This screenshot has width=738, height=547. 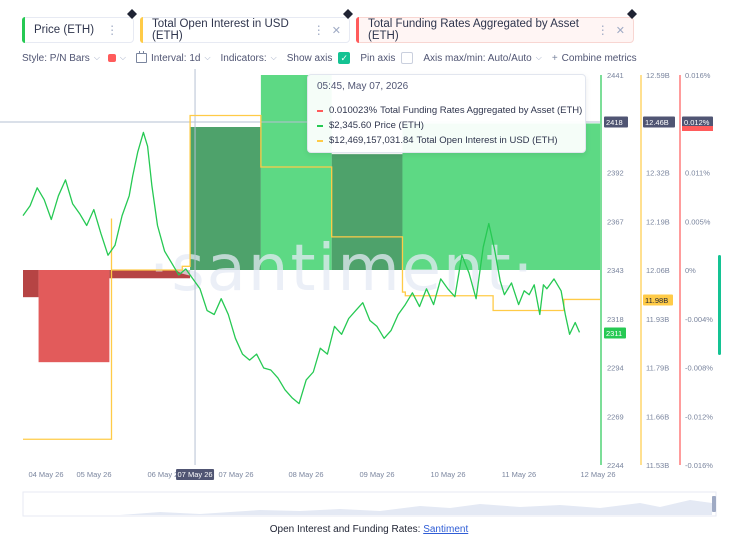 I want to click on interval-label: Interval: 1d, so click(x=175, y=58).